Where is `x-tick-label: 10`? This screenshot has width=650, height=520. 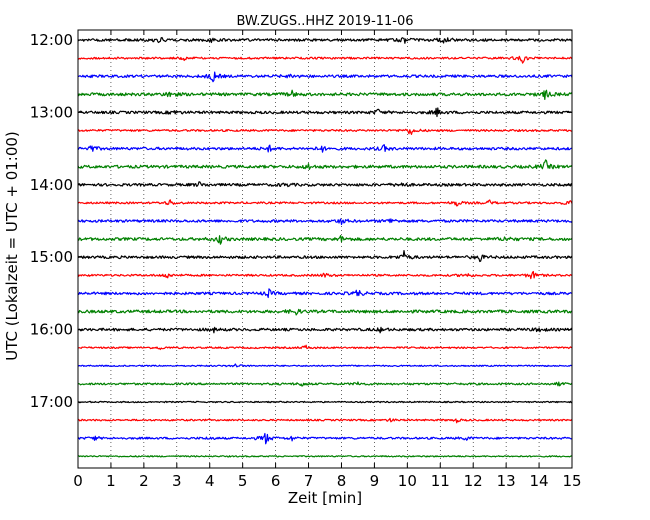
x-tick-label: 10 is located at coordinates (407, 481).